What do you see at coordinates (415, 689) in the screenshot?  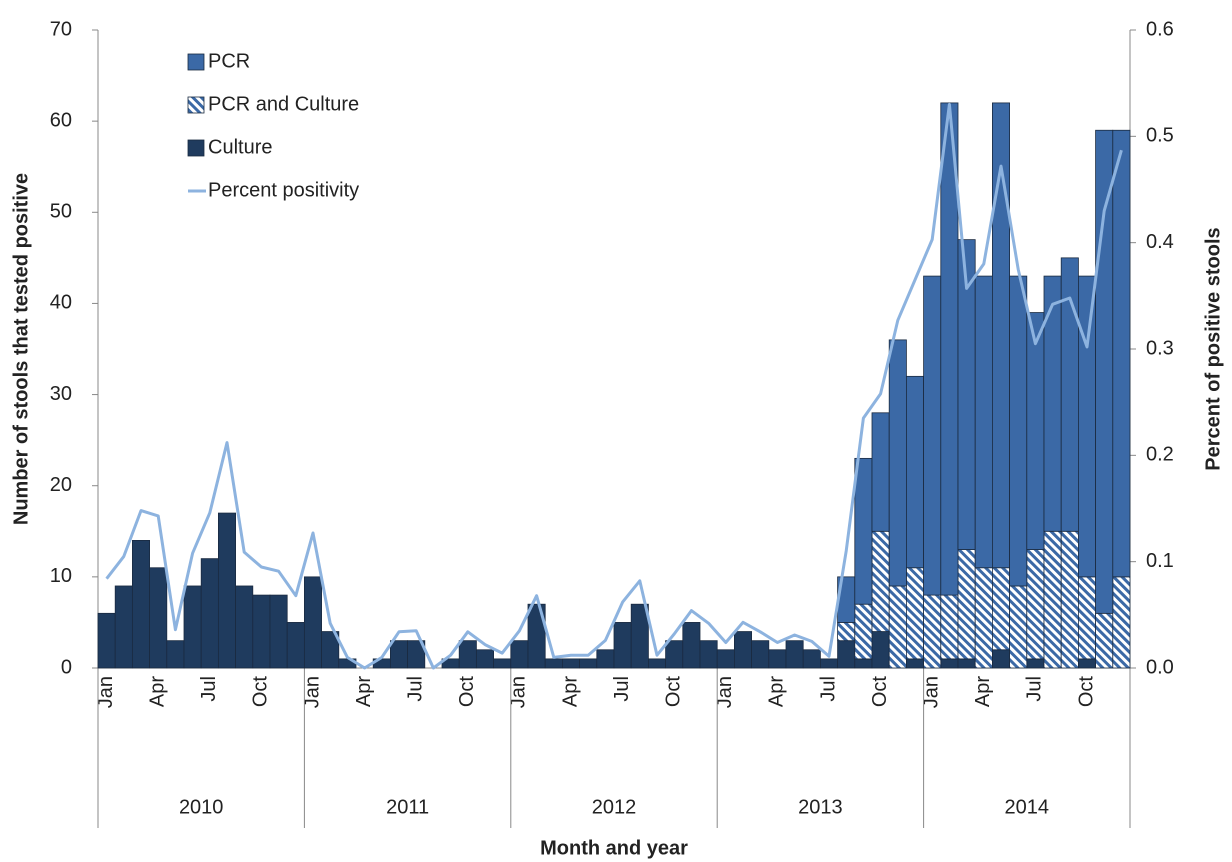 I see `x-tick-label: Jul` at bounding box center [415, 689].